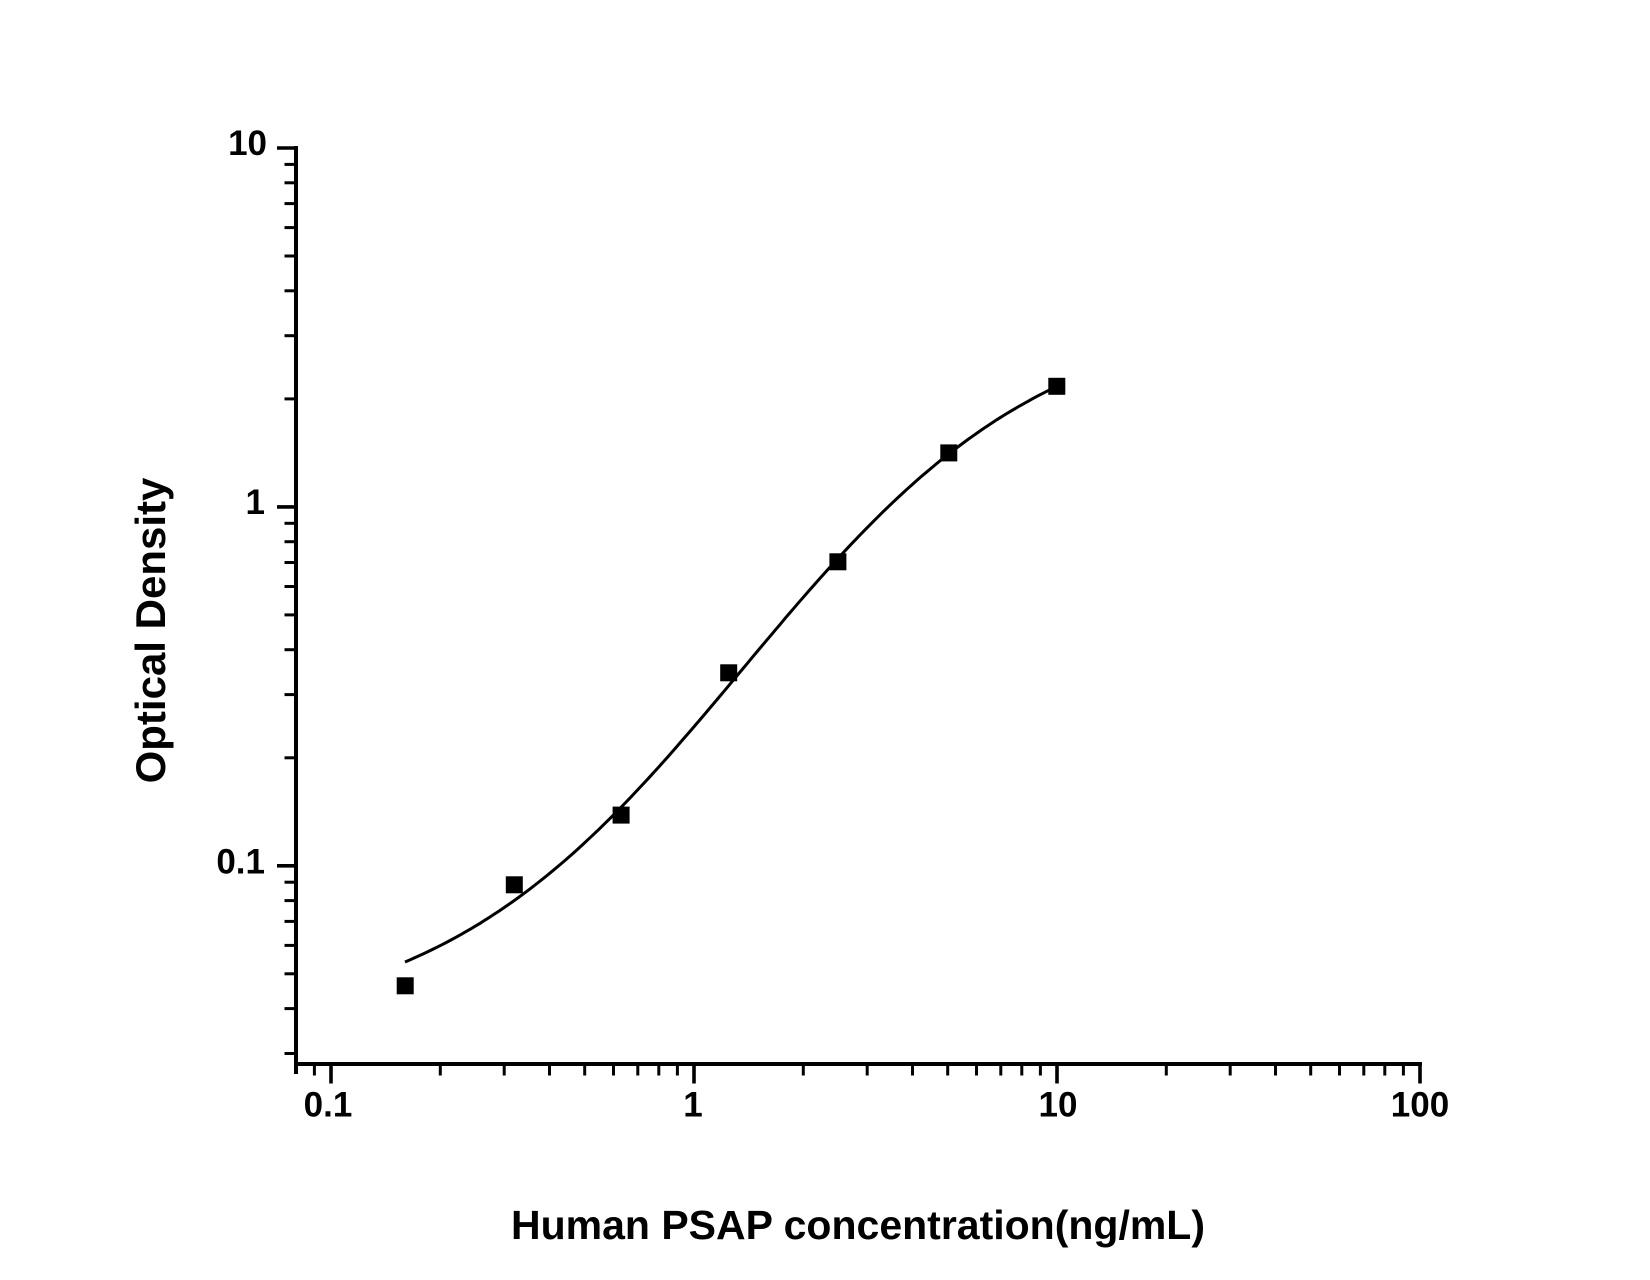 The image size is (1650, 1280). Describe the element at coordinates (858, 1225) in the screenshot. I see `svg-text:Human PSAP concentration(ng/mL: Human PSAP concentration(ng/mL)` at that location.